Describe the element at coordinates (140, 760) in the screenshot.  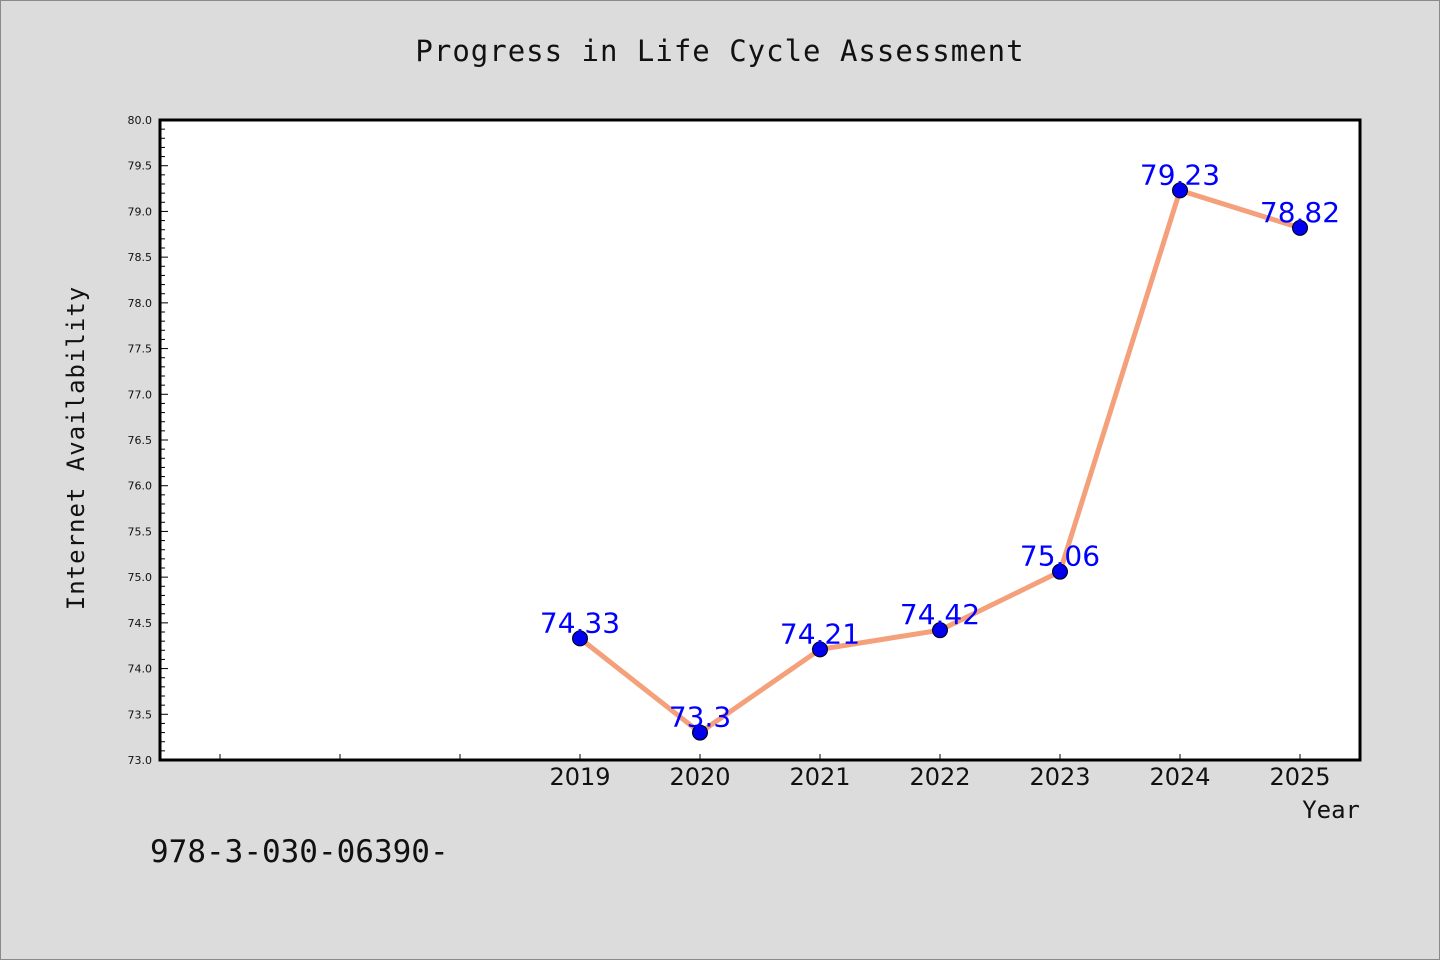
I see `y-tick-label: 73.0` at that location.